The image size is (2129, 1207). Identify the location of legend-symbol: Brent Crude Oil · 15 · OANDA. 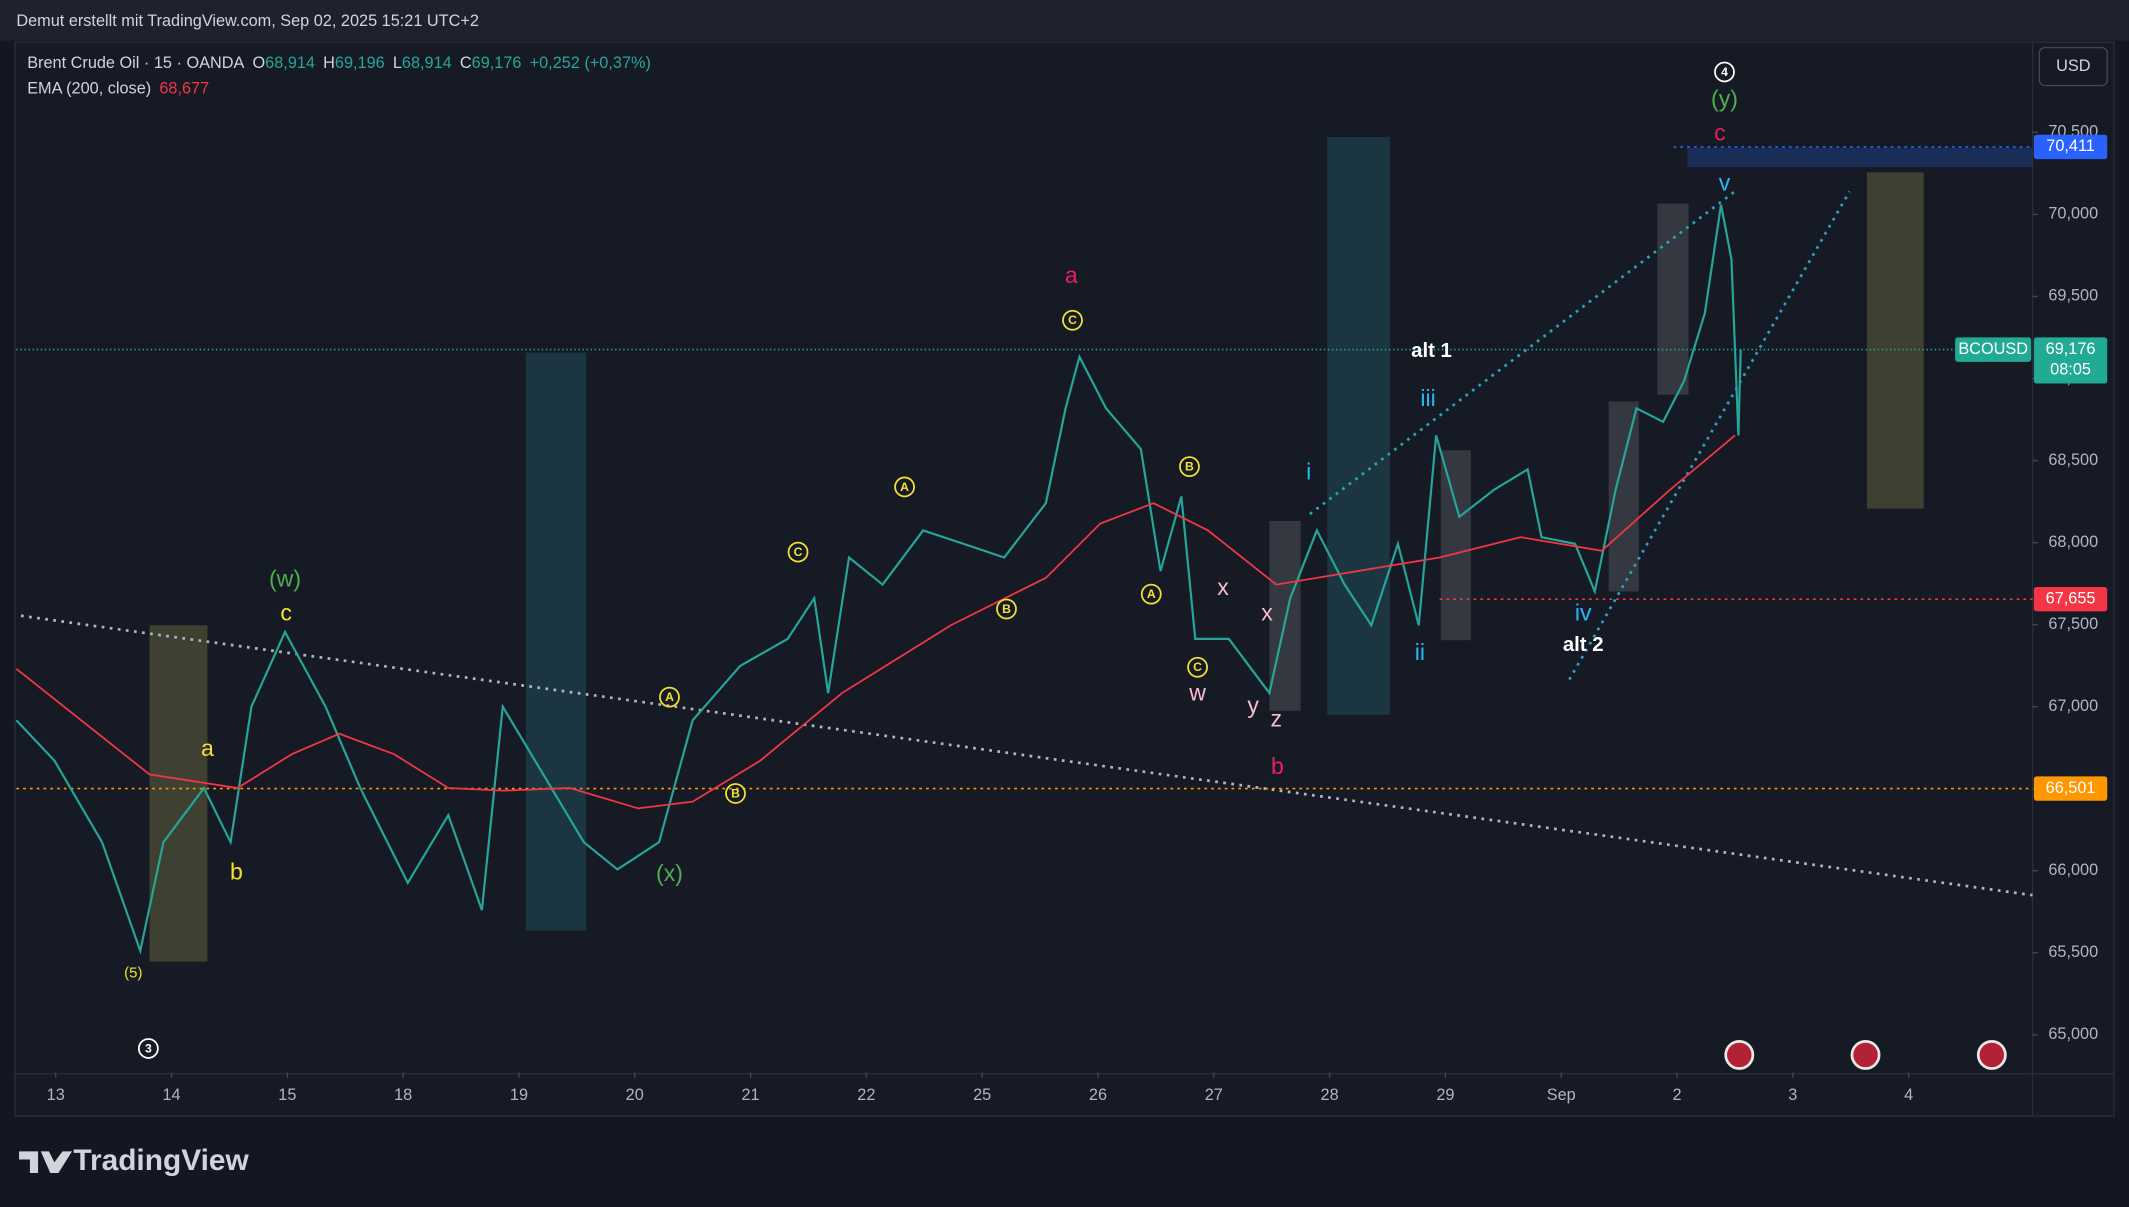
(135, 63).